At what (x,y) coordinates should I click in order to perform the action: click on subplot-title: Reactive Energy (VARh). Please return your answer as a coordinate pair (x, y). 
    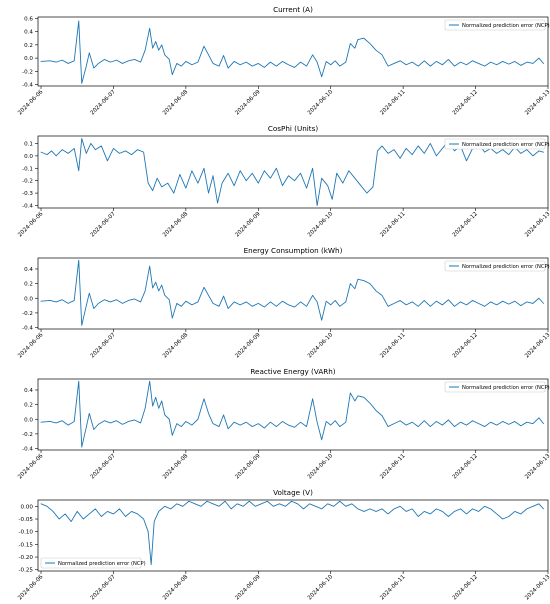
    Looking at the image, I should click on (292, 371).